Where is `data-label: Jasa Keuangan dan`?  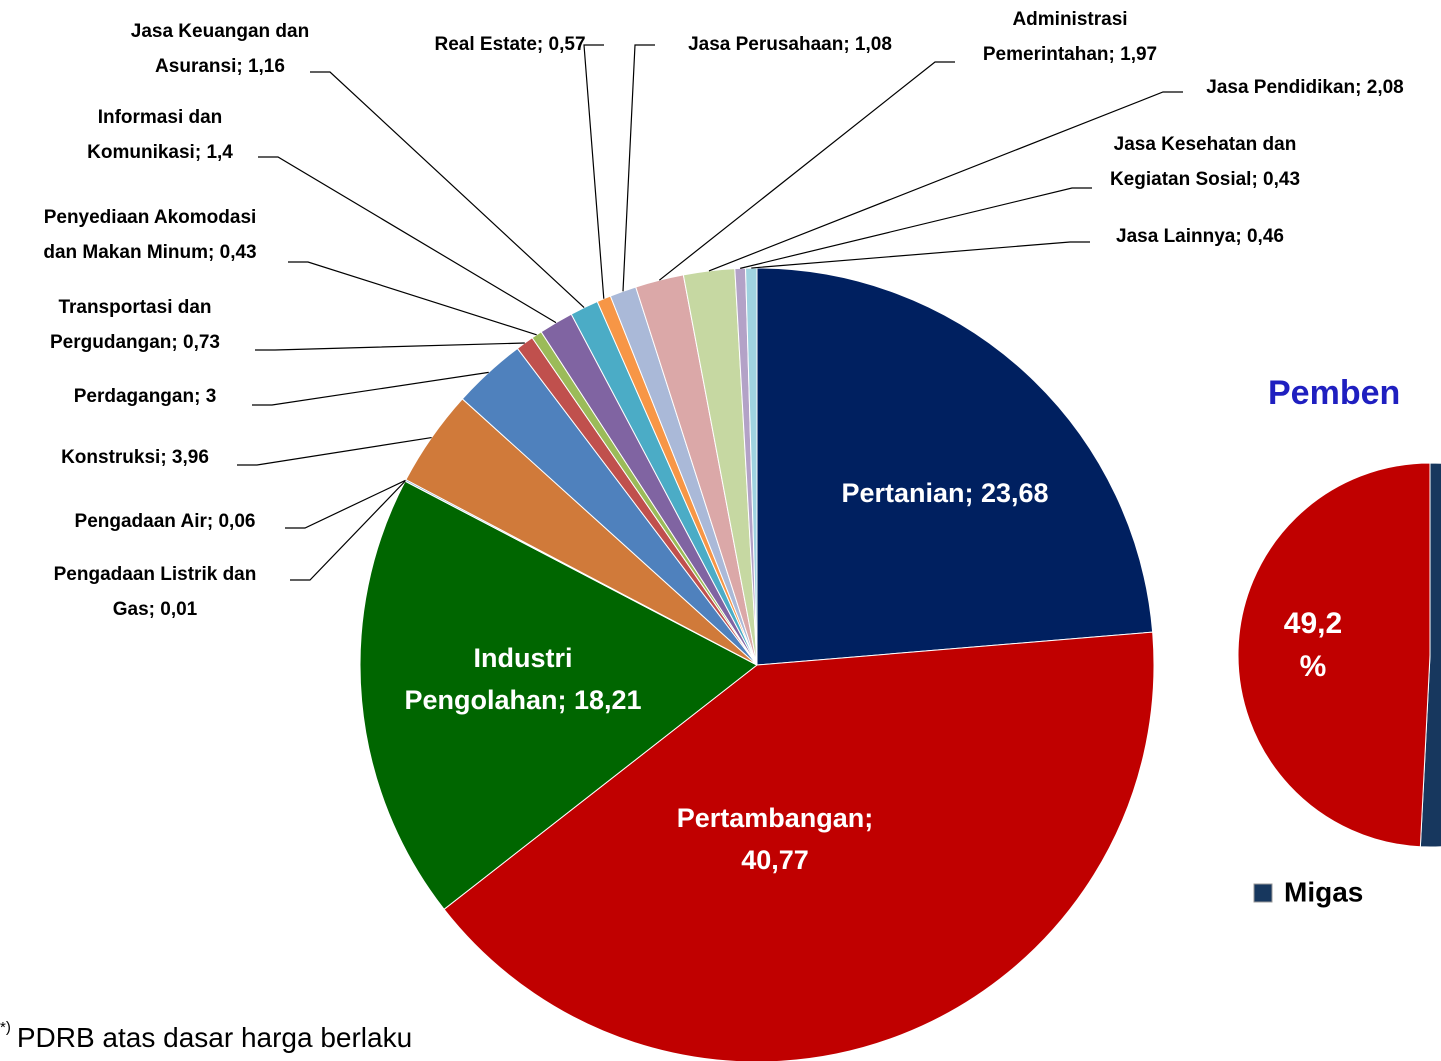
data-label: Jasa Keuangan dan is located at coordinates (220, 31).